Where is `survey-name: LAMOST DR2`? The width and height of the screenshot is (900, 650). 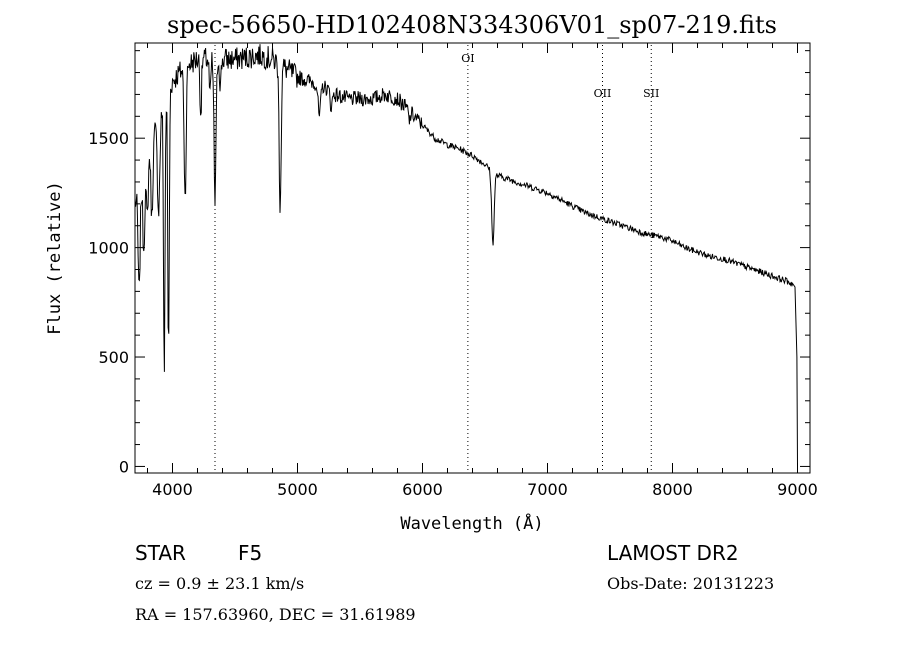 survey-name: LAMOST DR2 is located at coordinates (673, 553).